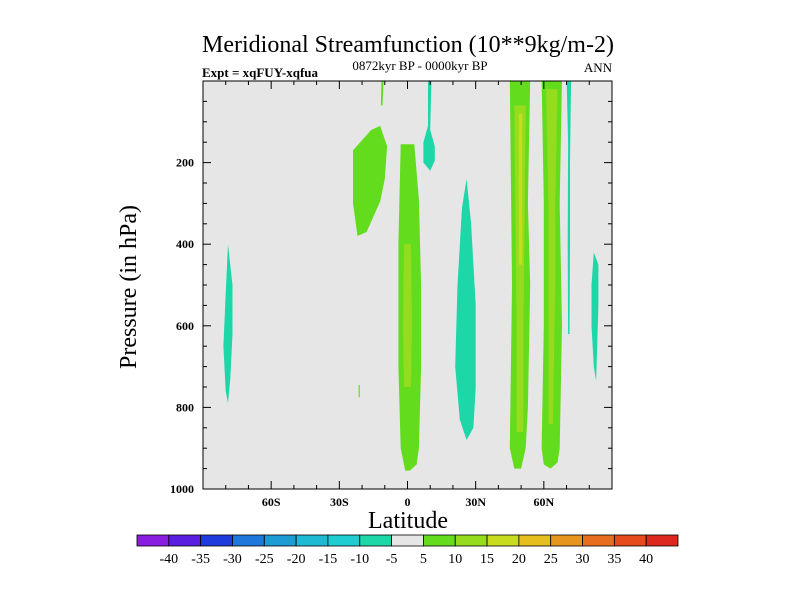 This screenshot has width=800, height=600. I want to click on x-tick-labels: 60S 30S 0 30N 60N, so click(408, 502).